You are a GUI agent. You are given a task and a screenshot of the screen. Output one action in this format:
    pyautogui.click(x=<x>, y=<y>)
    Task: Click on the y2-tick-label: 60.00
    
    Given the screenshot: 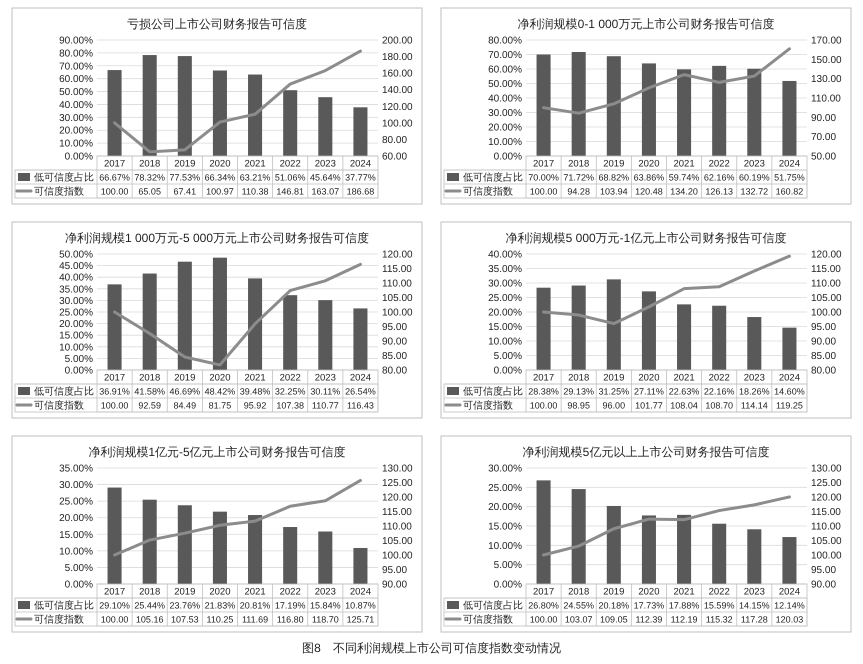 What is the action you would take?
    pyautogui.click(x=395, y=157)
    